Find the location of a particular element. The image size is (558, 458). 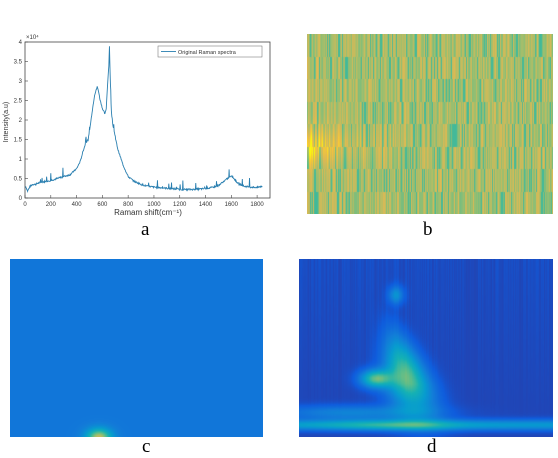

y-tick-group: 0 0.5 1 1.5 2 2.5 3 3.5 4 is located at coordinates (21, 121).